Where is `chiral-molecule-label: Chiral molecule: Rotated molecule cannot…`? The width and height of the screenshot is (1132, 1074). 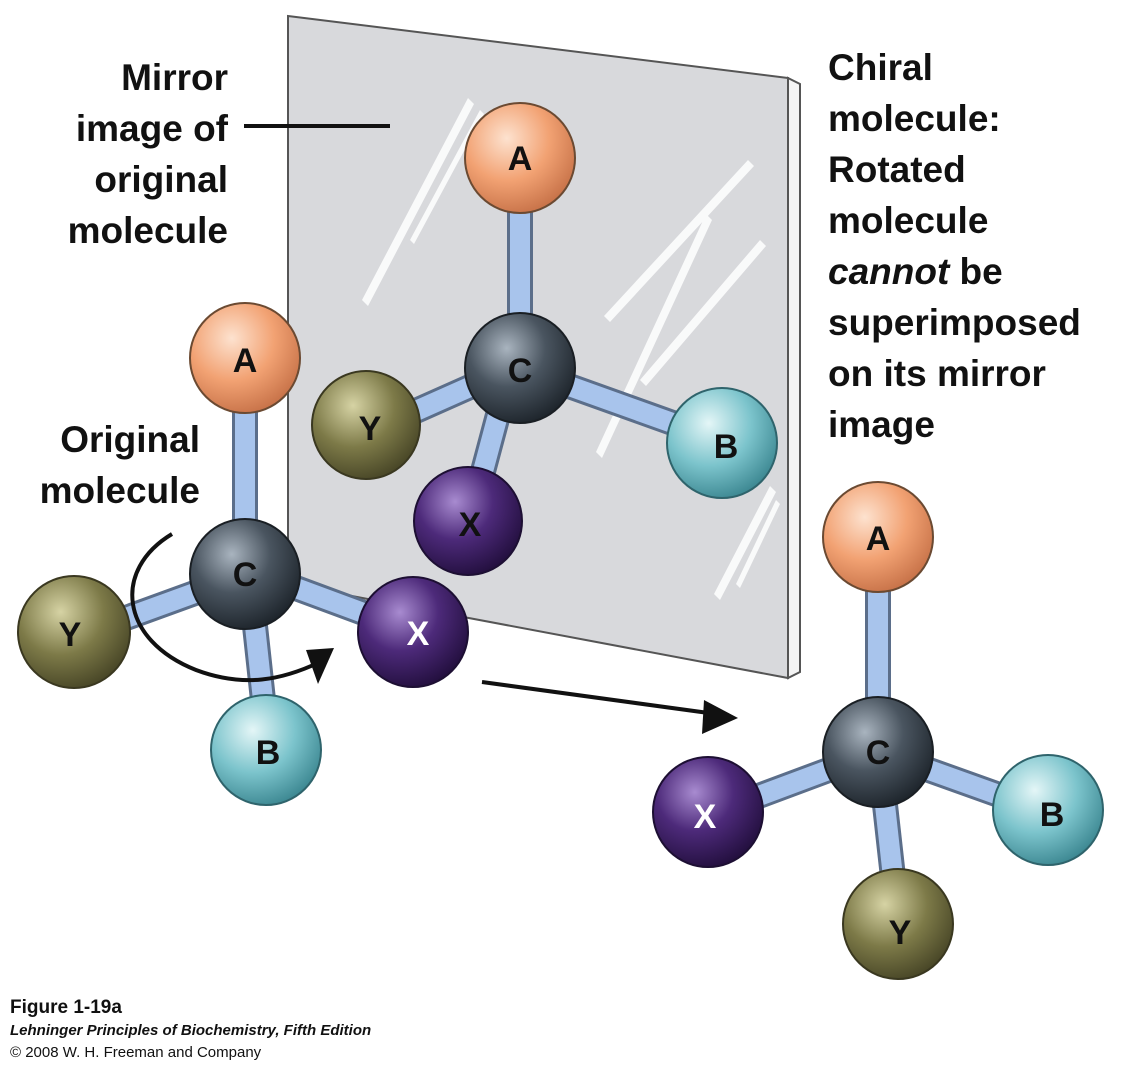
chiral-molecule-label: Chiral molecule: Rotated molecule cannot… is located at coordinates (978, 246).